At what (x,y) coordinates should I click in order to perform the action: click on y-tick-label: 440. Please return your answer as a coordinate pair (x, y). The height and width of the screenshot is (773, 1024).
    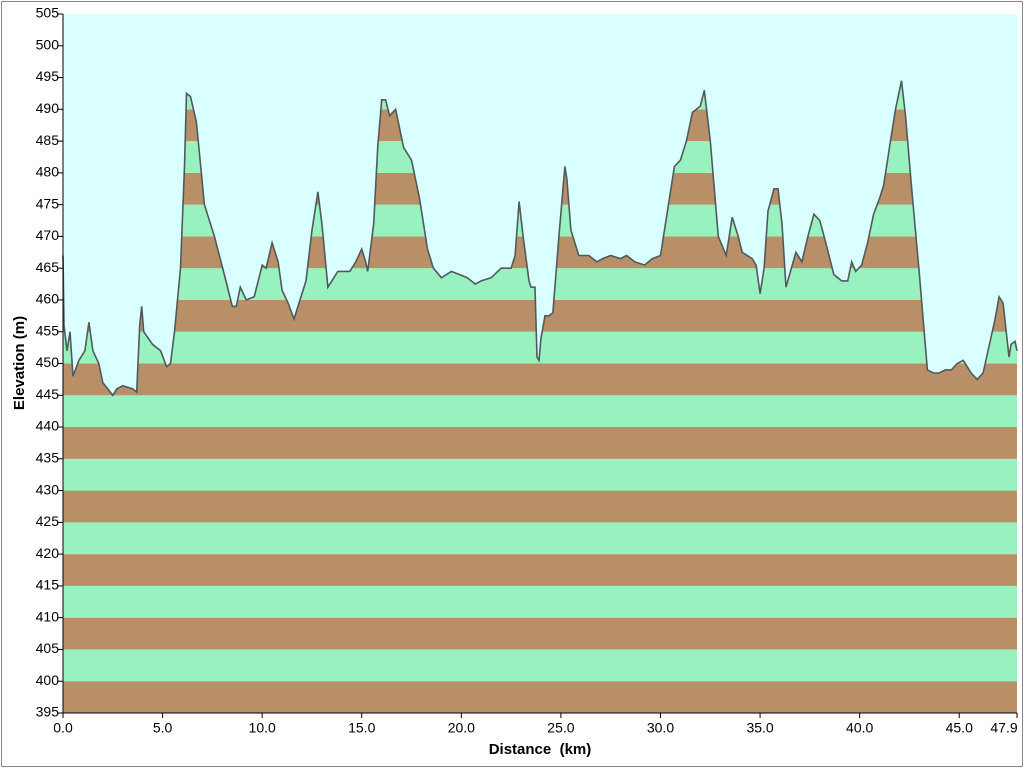
    Looking at the image, I should click on (48, 426).